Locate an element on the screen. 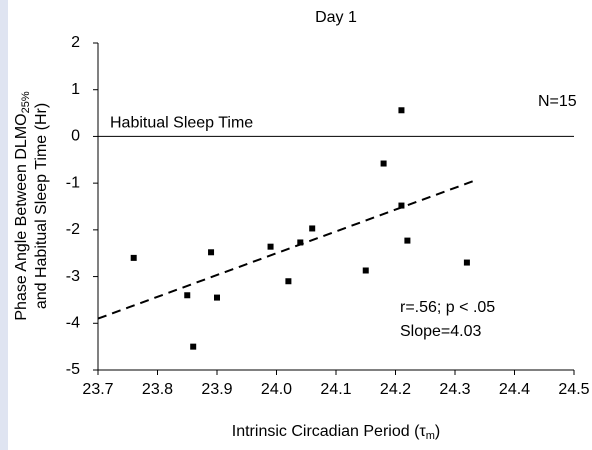 This screenshot has height=450, width=592. side-strip is located at coordinates (4, 225).